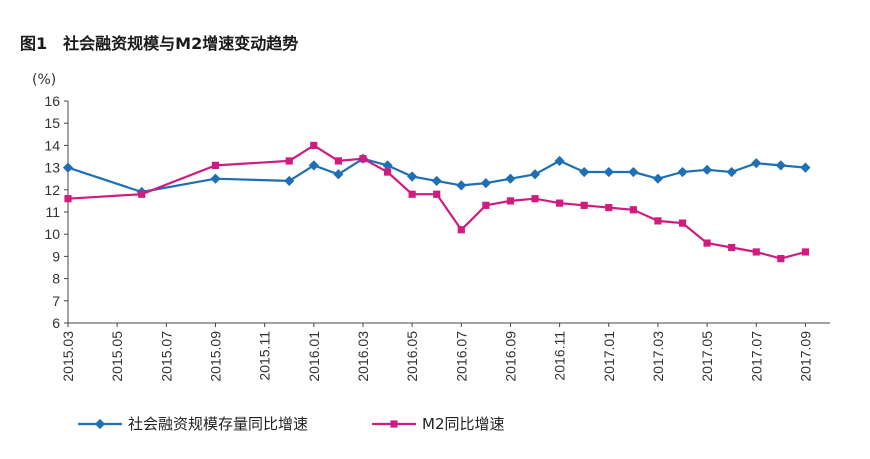 The image size is (870, 459). What do you see at coordinates (658, 356) in the screenshot?
I see `x-tick-label: 2017.03` at bounding box center [658, 356].